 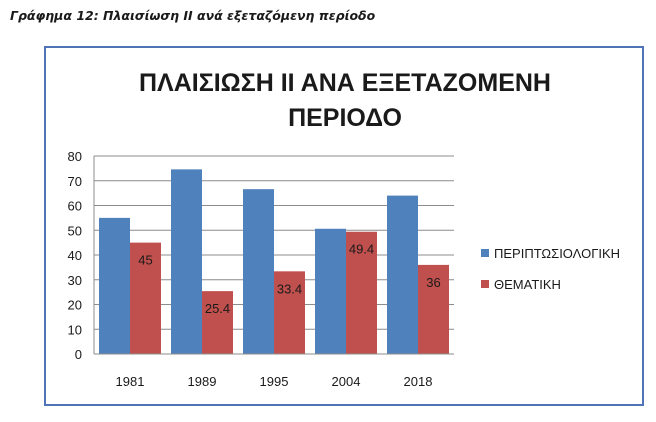 What do you see at coordinates (433, 309) in the screenshot?
I see `bar-series2-2018` at bounding box center [433, 309].